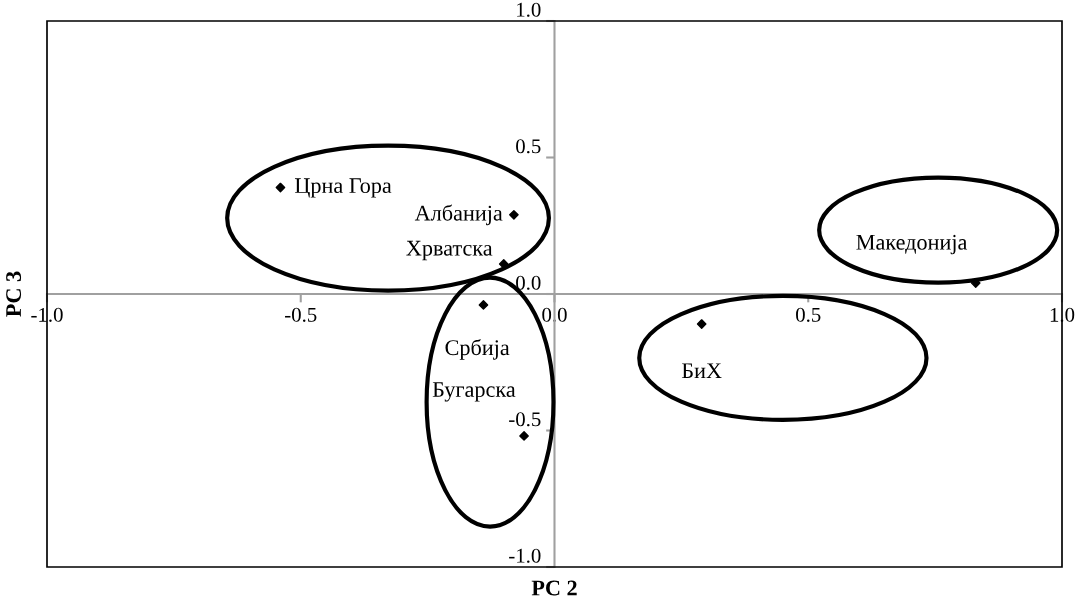 The image size is (1085, 603). What do you see at coordinates (554, 588) in the screenshot?
I see `x-axis-title: PC 2` at bounding box center [554, 588].